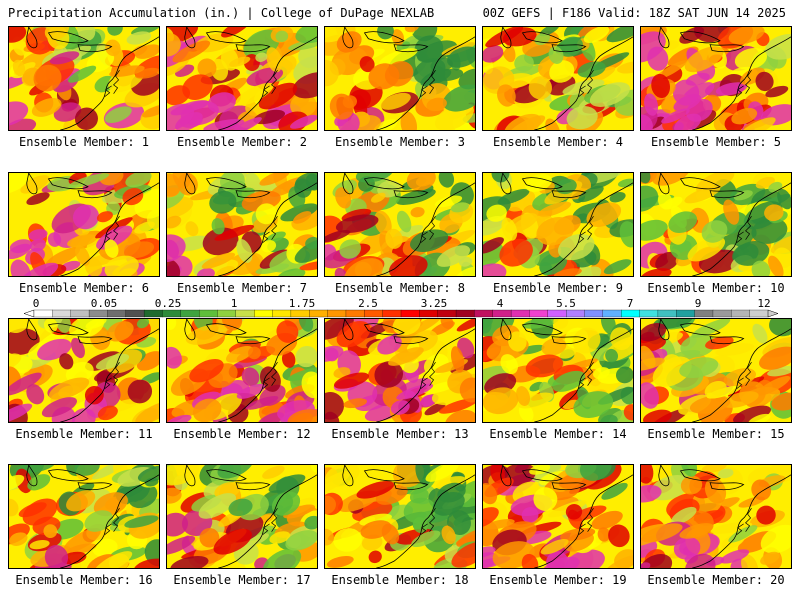 The height and width of the screenshot is (600, 800). I want to click on ensemble-member-label: Ensemble Member: 15, so click(716, 434).